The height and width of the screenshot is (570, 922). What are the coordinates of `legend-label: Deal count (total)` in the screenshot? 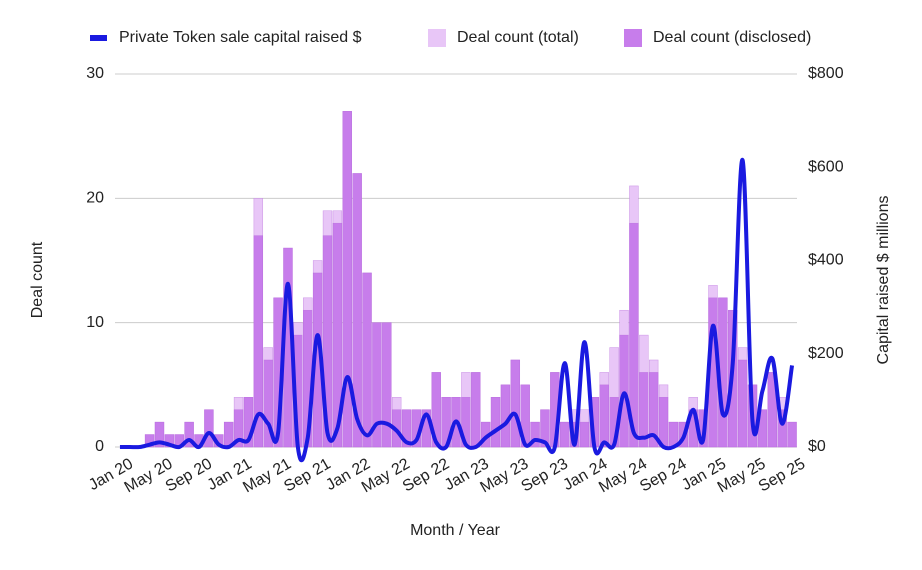 It's located at (518, 37).